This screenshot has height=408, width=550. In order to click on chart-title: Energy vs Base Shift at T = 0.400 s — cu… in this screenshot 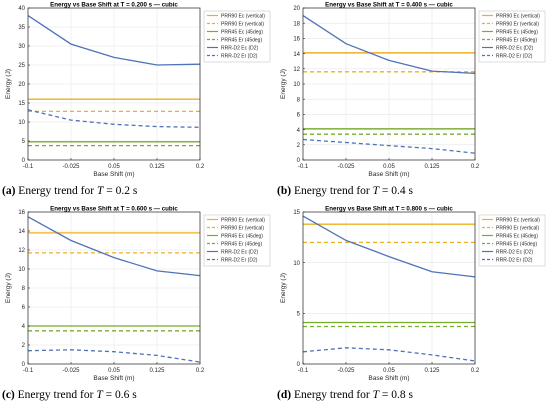, I will do `click(389, 5)`.